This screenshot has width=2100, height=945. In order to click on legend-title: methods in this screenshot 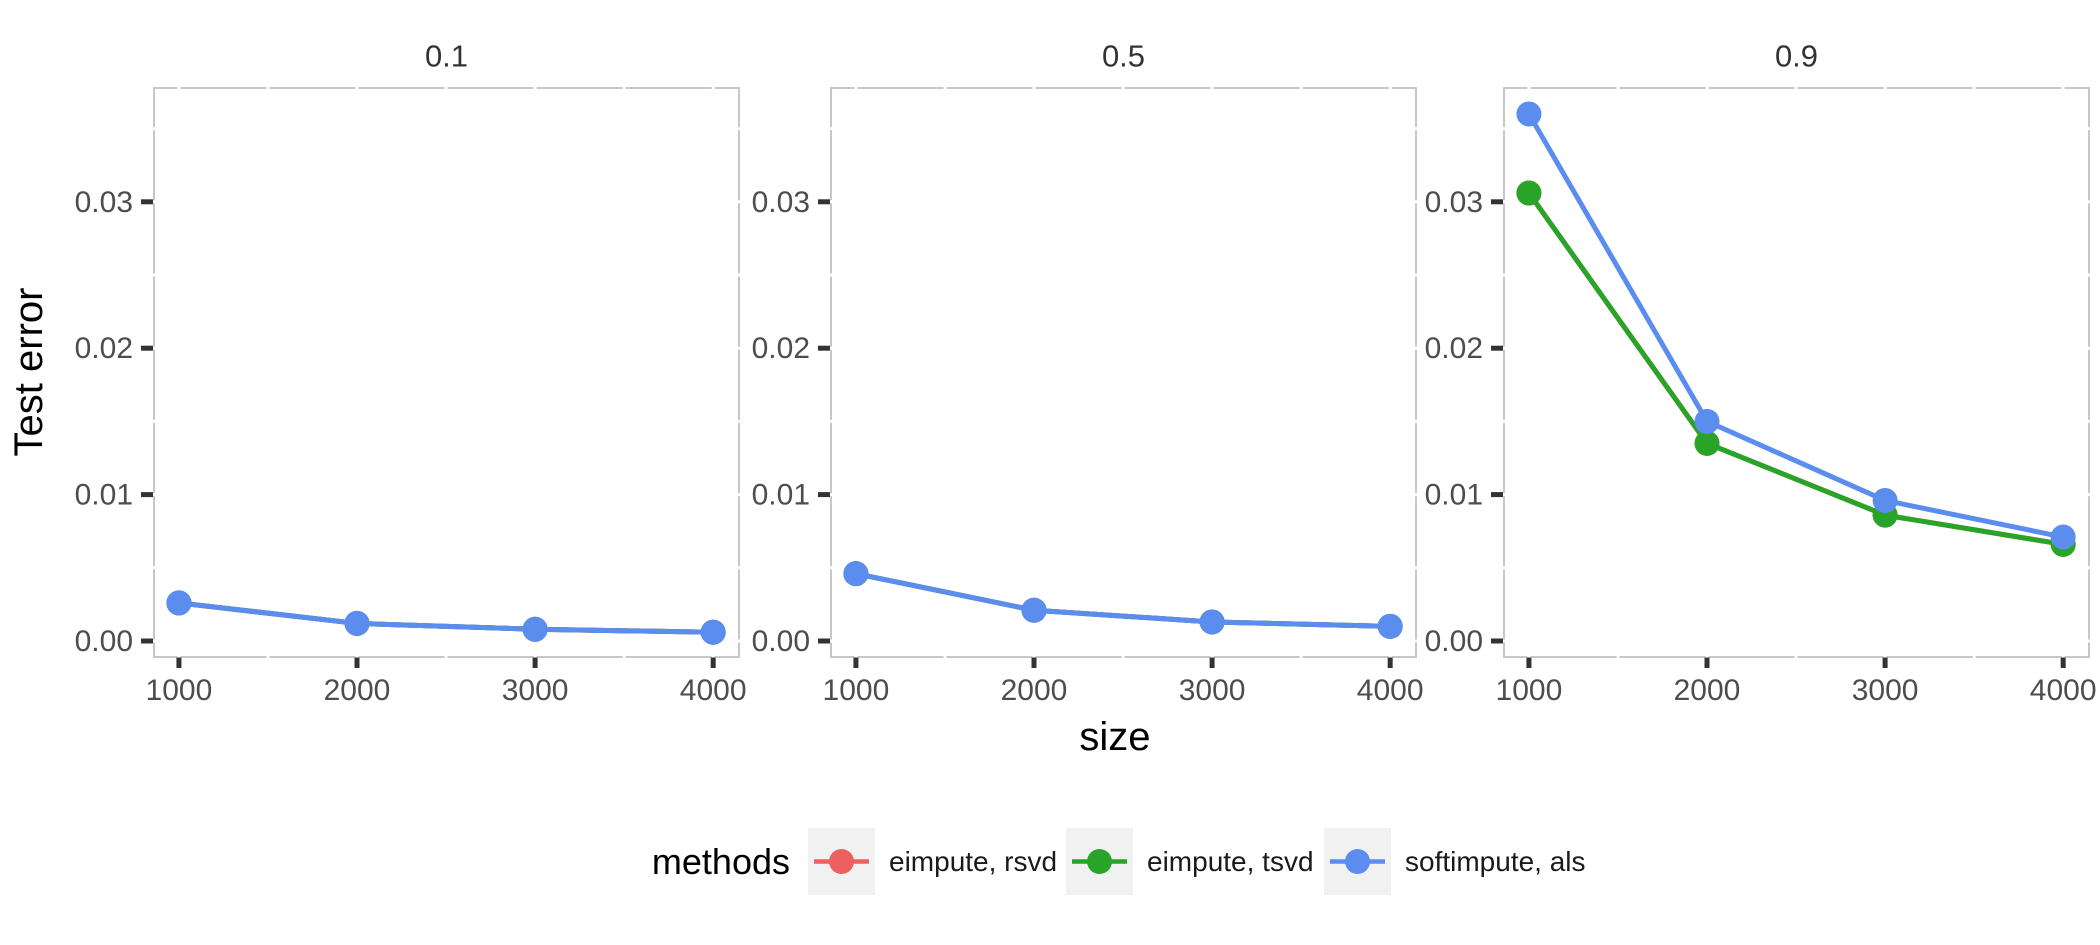, I will do `click(721, 861)`.